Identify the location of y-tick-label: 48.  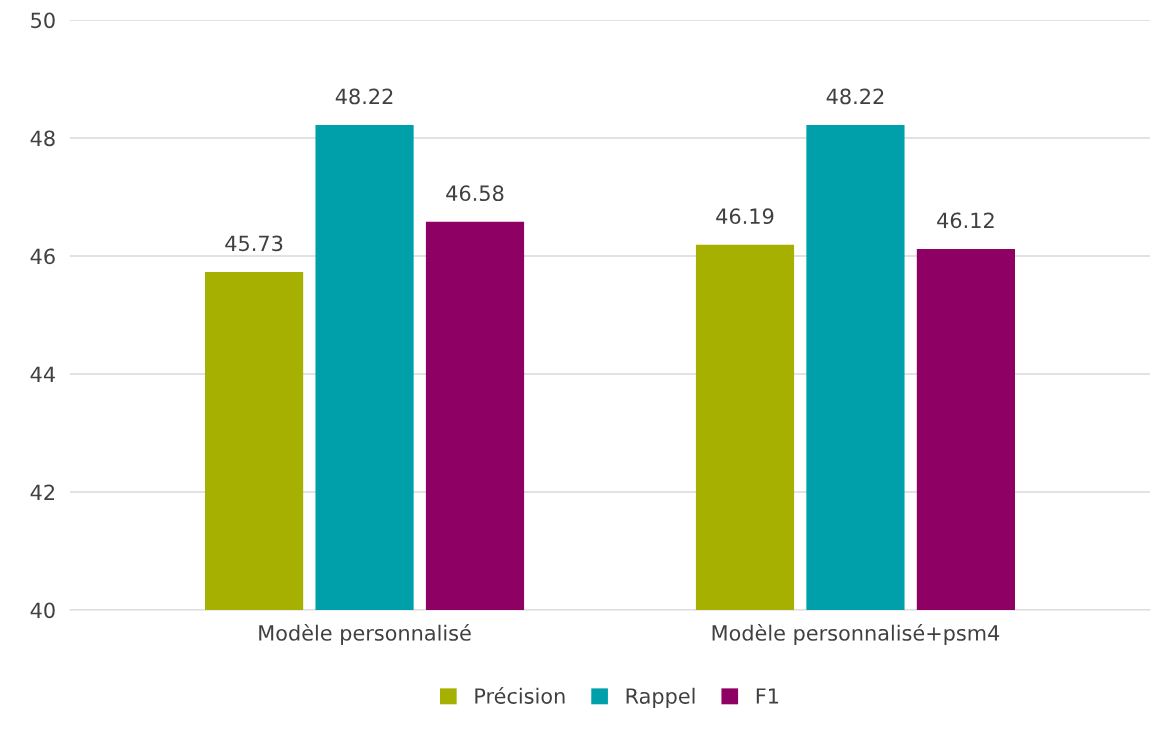
(42, 138).